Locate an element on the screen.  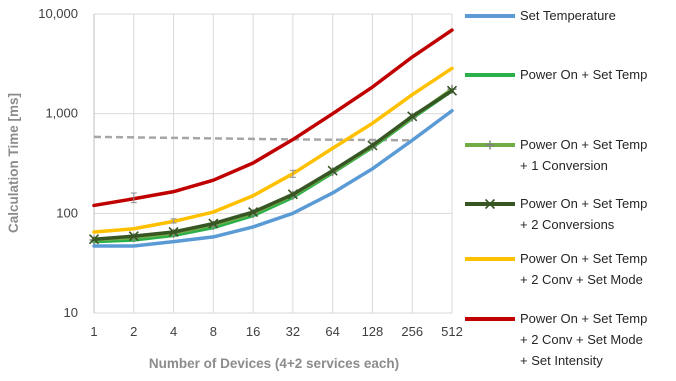
y-tick-label: 100 is located at coordinates (67, 212).